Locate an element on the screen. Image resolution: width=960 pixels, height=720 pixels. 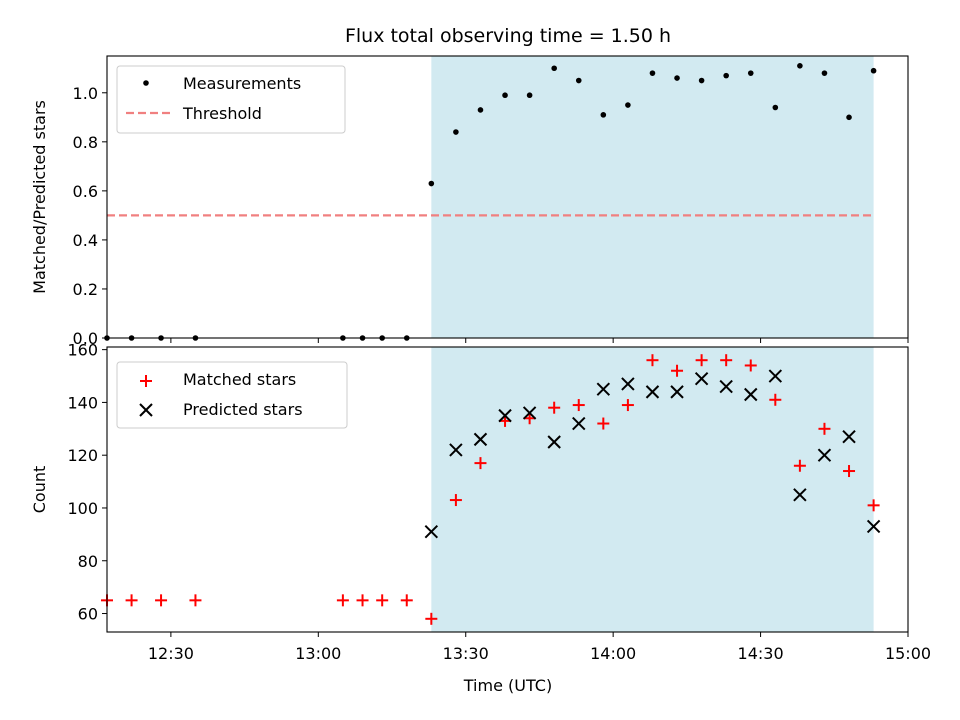
y-tick-label: 0.2 is located at coordinates (85, 289).